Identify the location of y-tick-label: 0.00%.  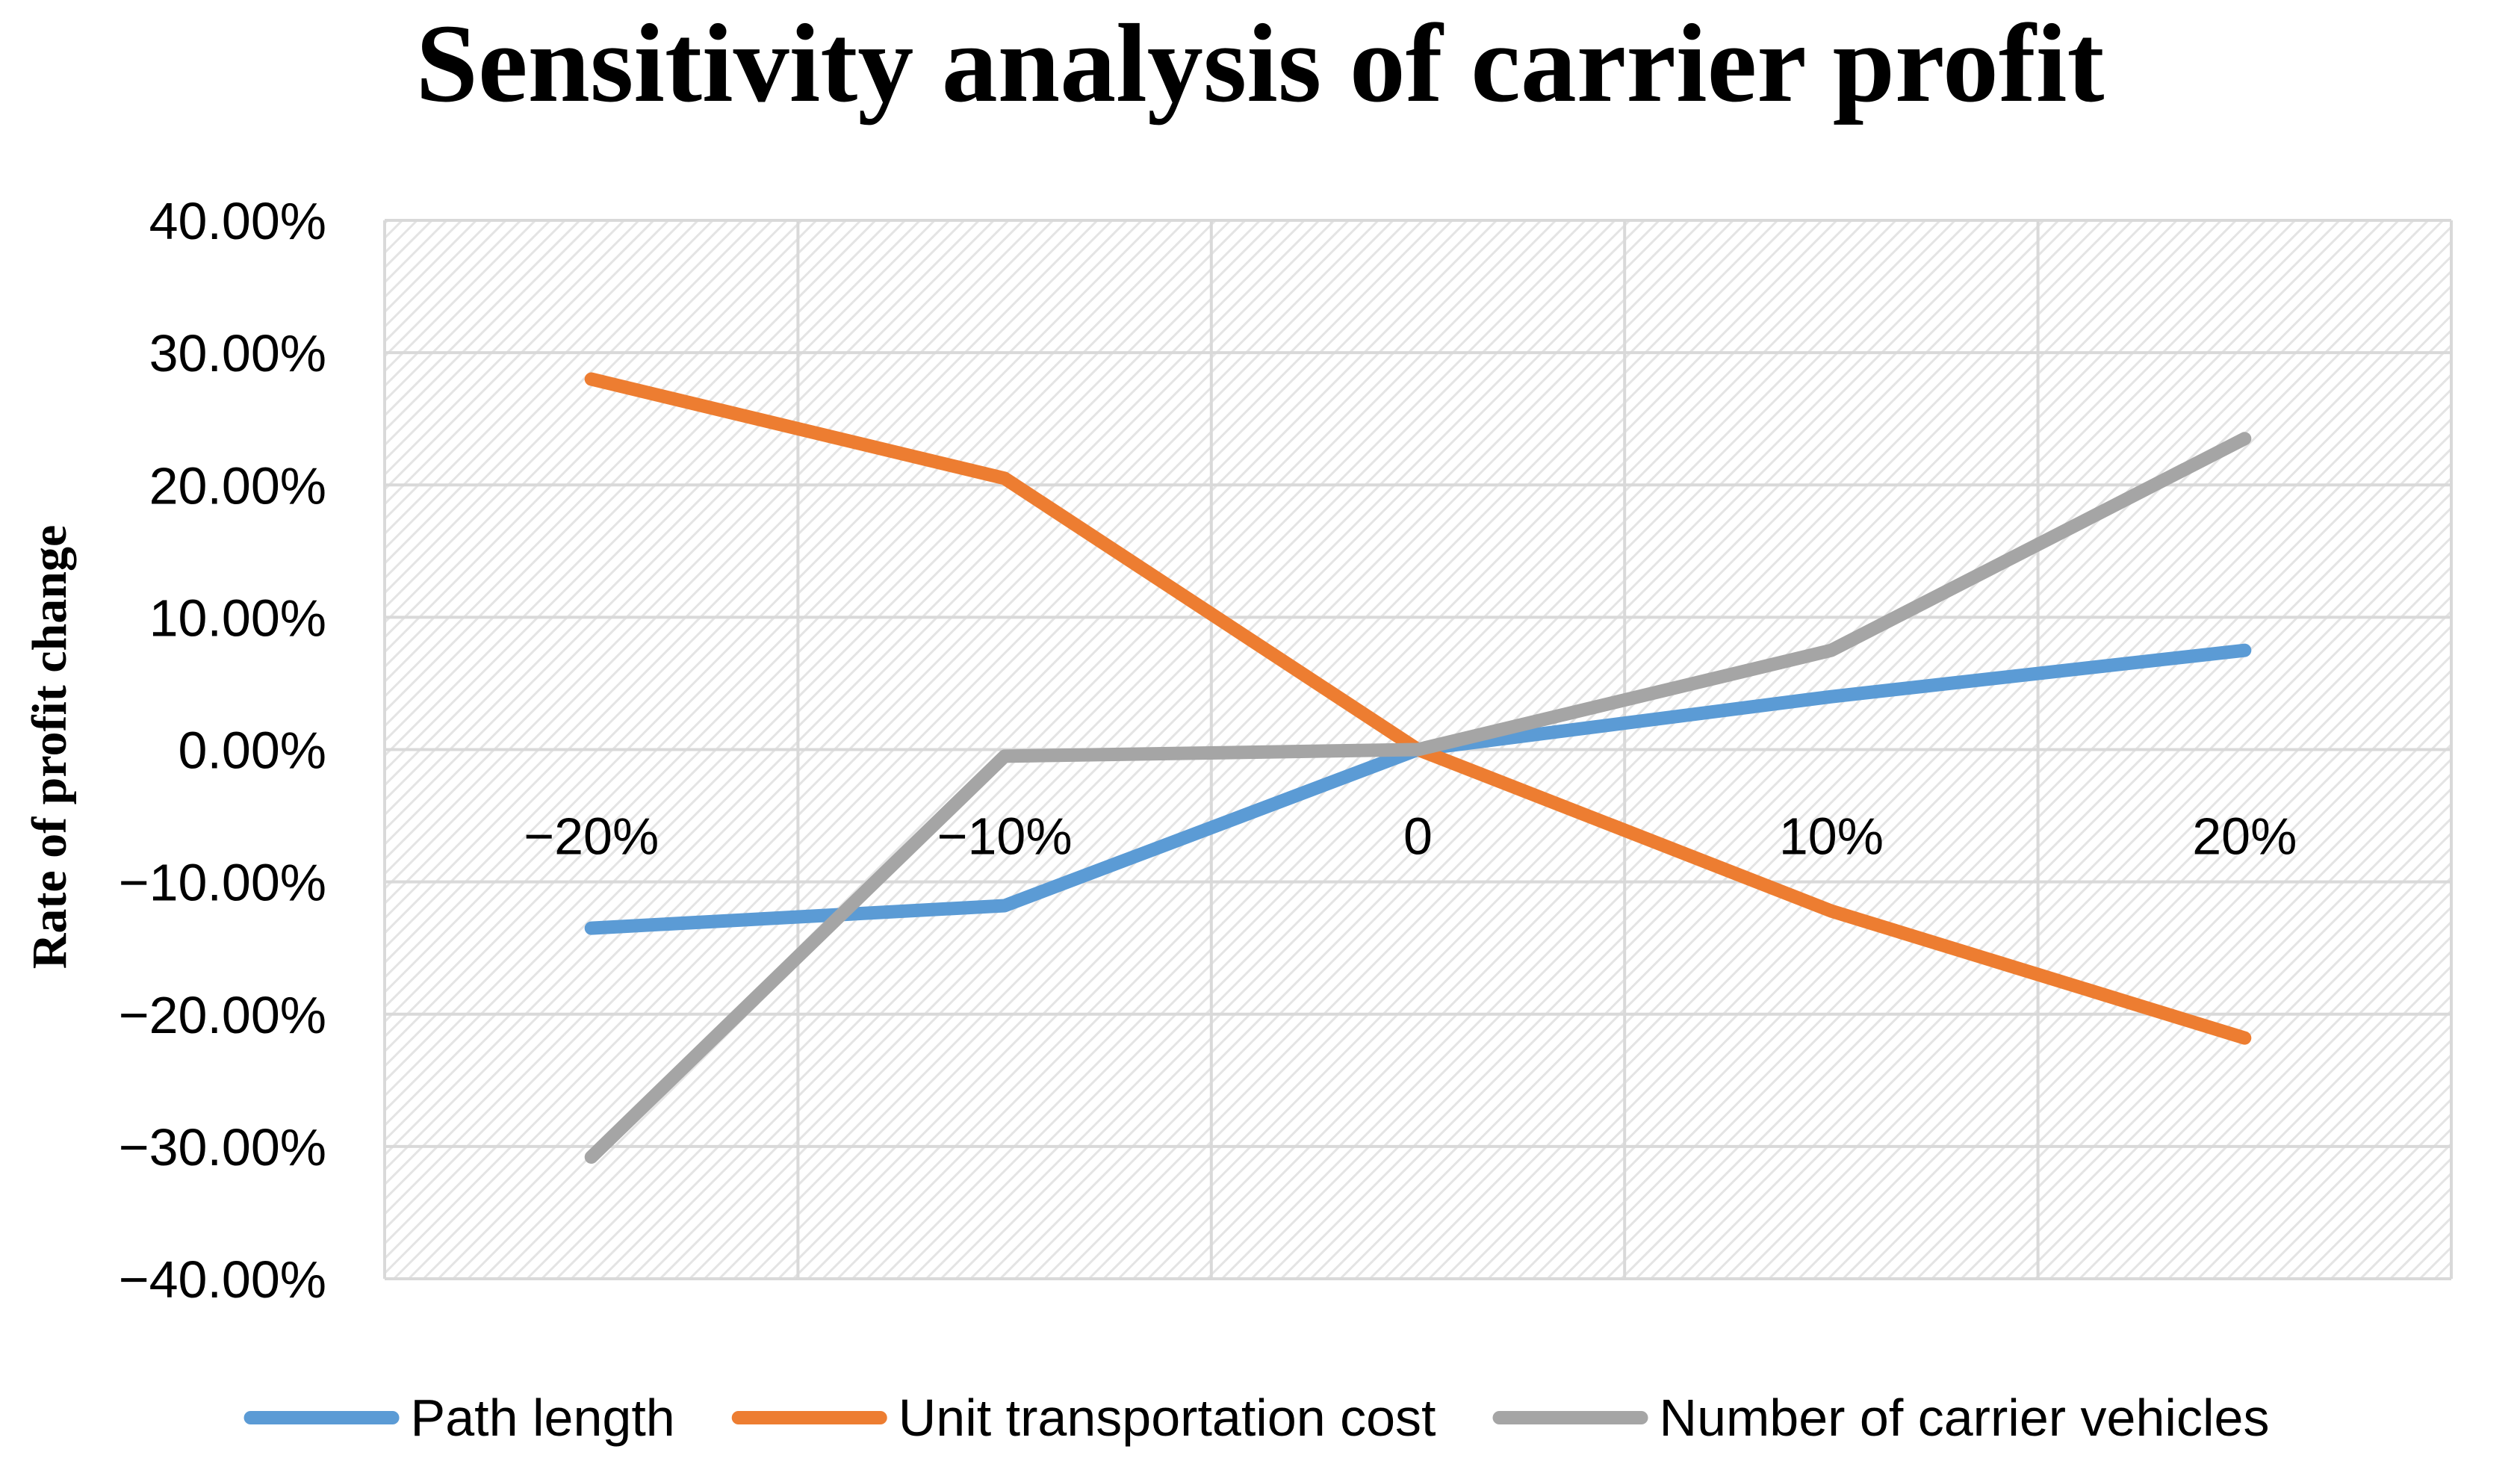
(252, 751).